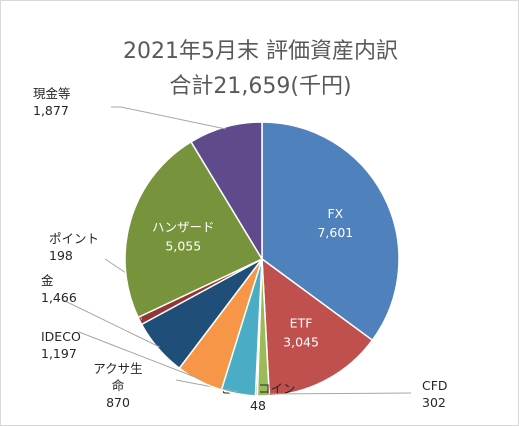 This screenshot has width=519, height=427. Describe the element at coordinates (183, 226) in the screenshot. I see `slice-name-label: ハンザード` at that location.